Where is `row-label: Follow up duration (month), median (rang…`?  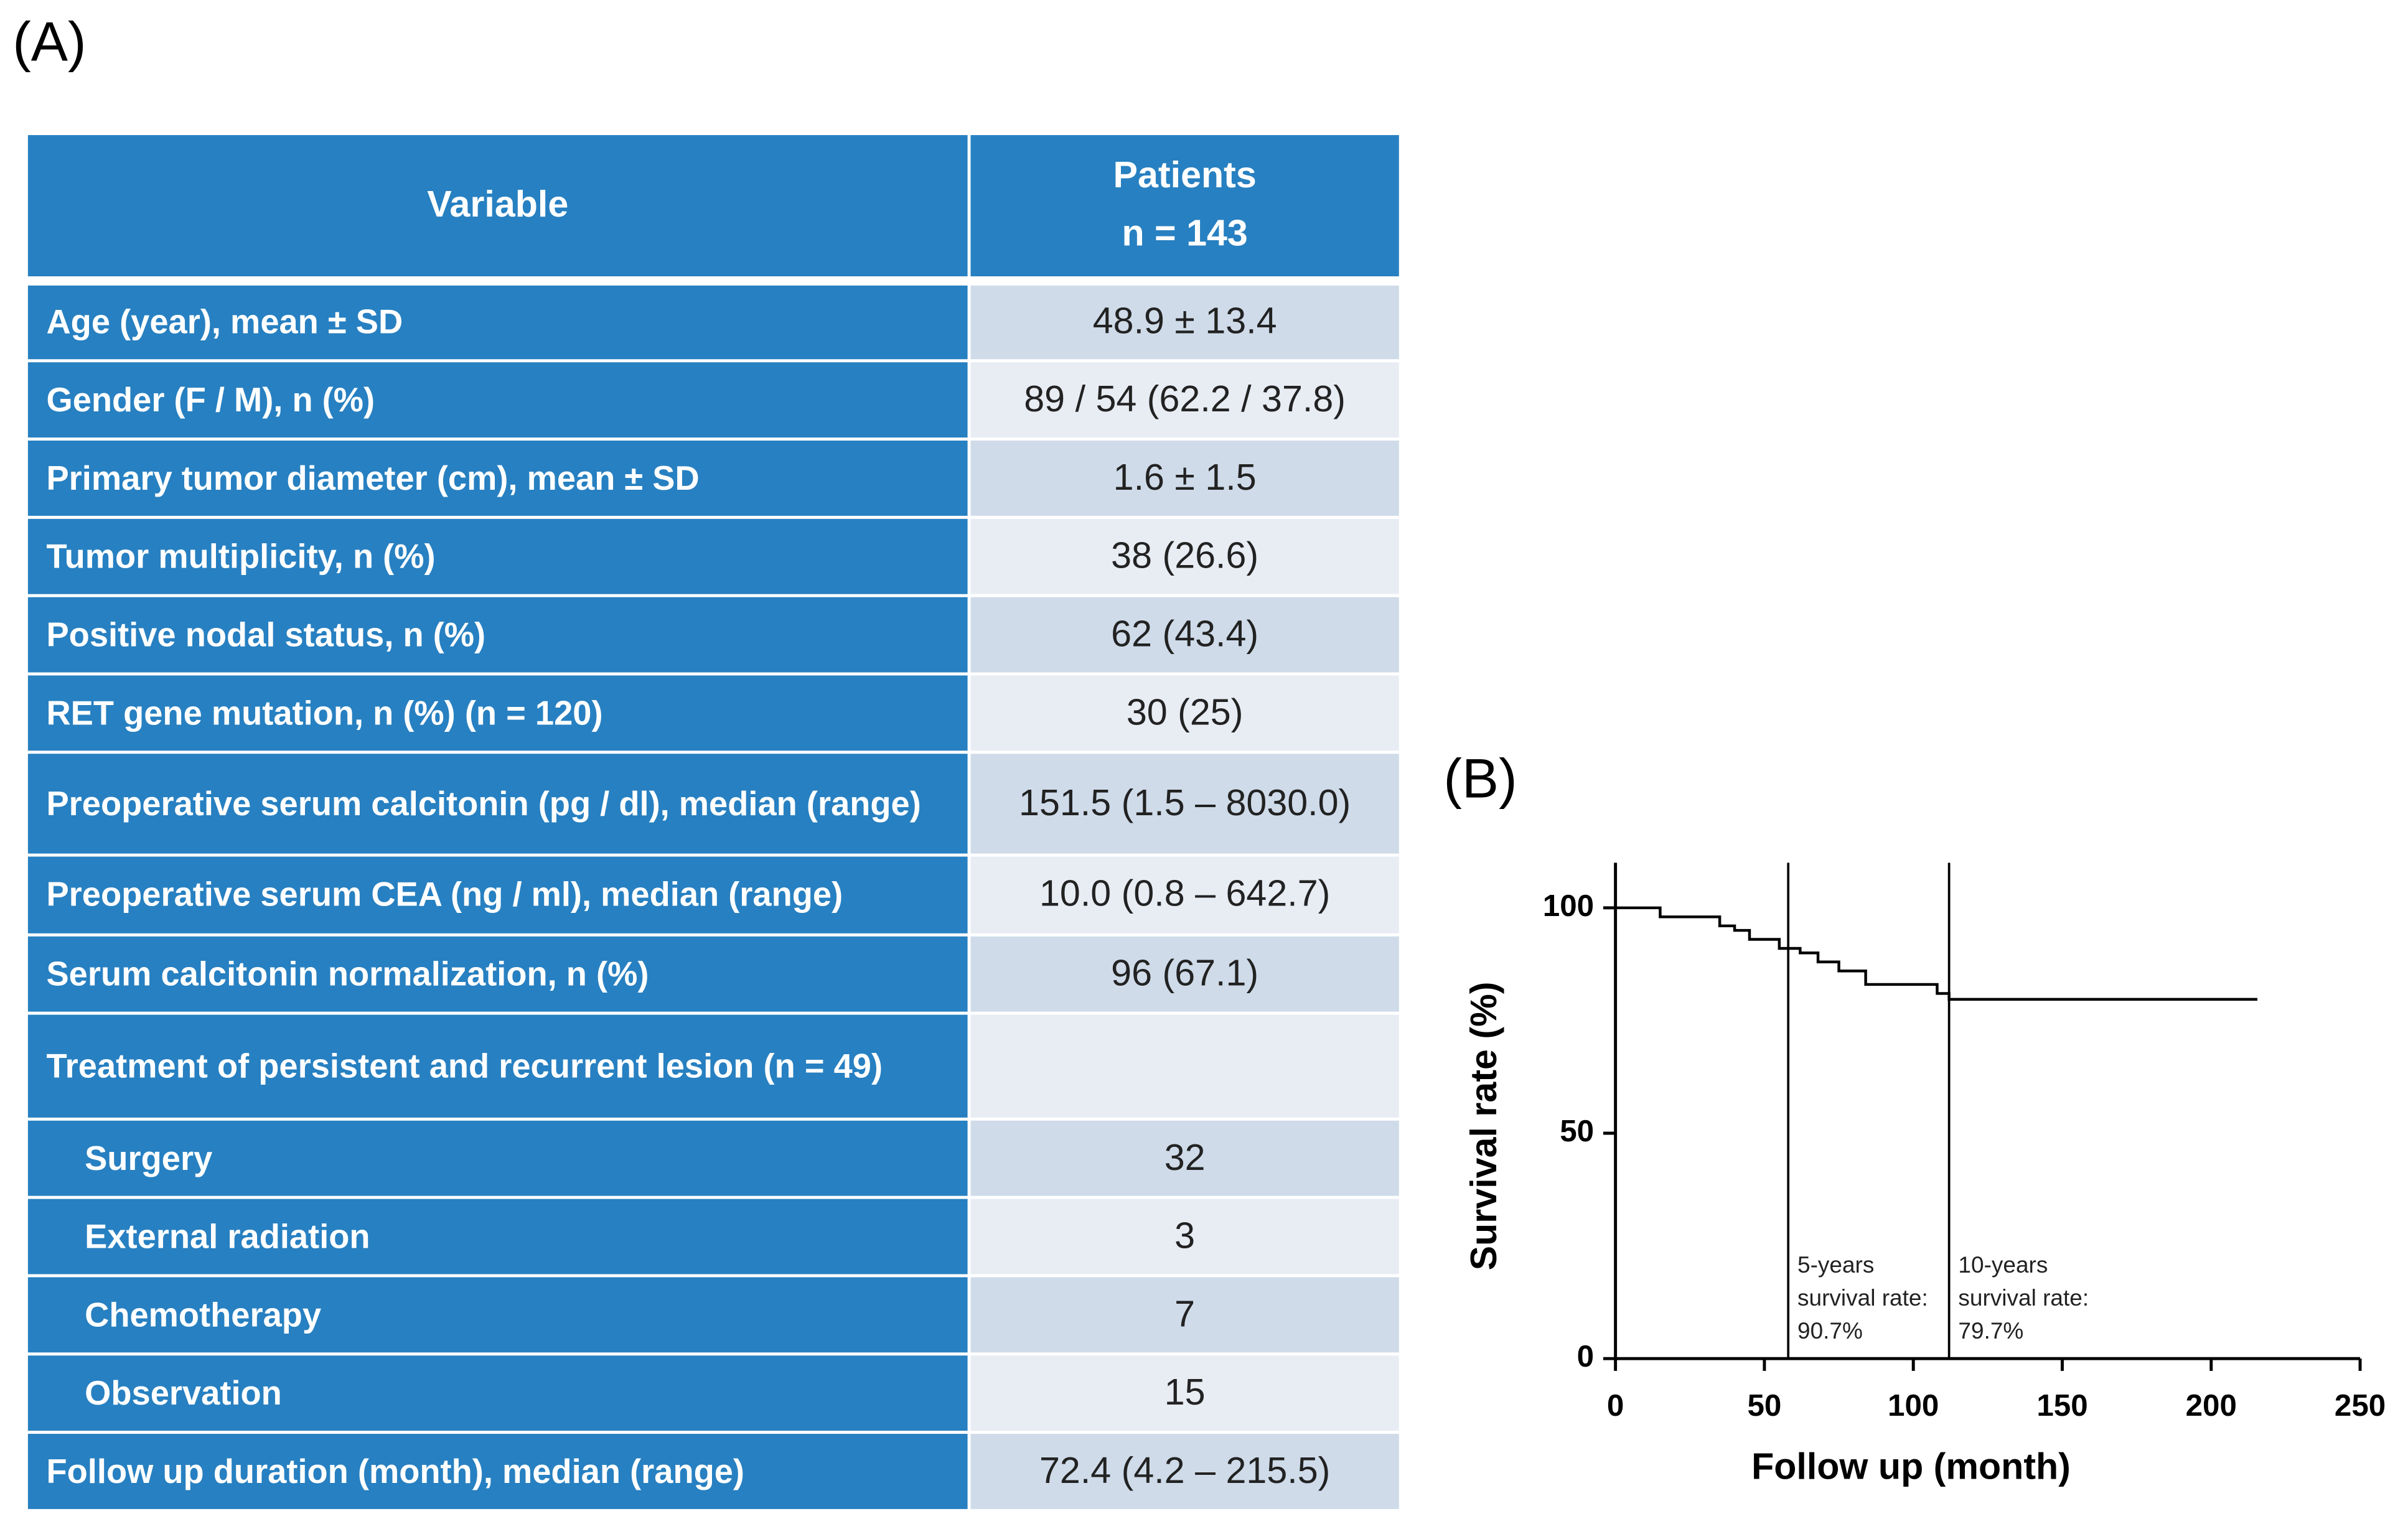 row-label: Follow up duration (month), median (rang… is located at coordinates (396, 1471).